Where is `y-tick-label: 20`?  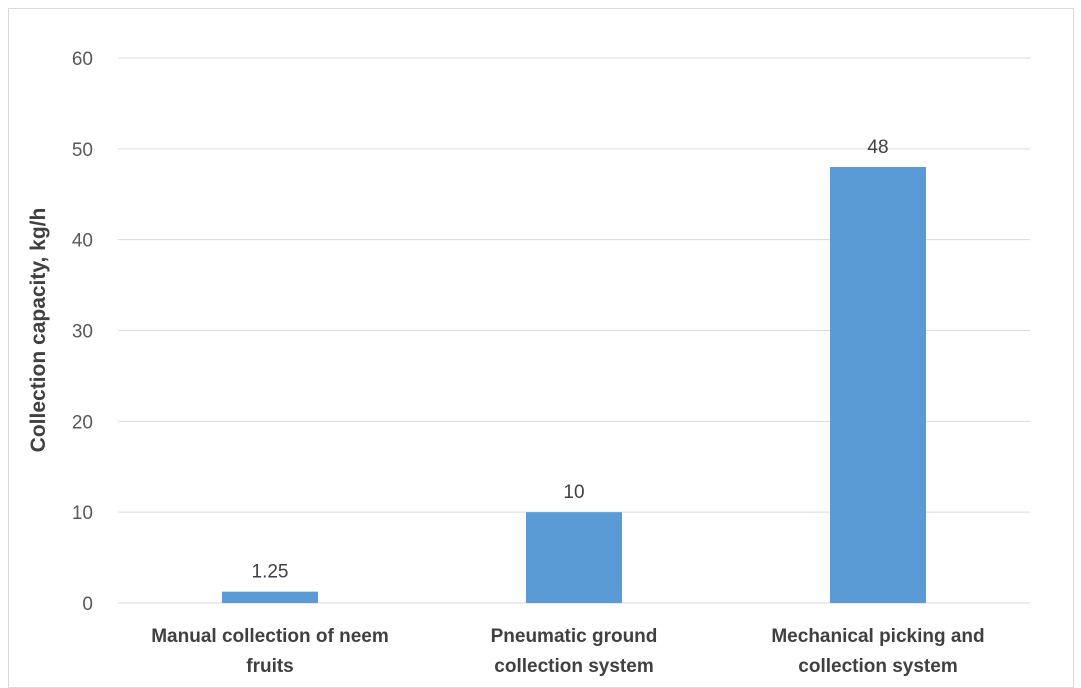
y-tick-label: 20 is located at coordinates (82, 422).